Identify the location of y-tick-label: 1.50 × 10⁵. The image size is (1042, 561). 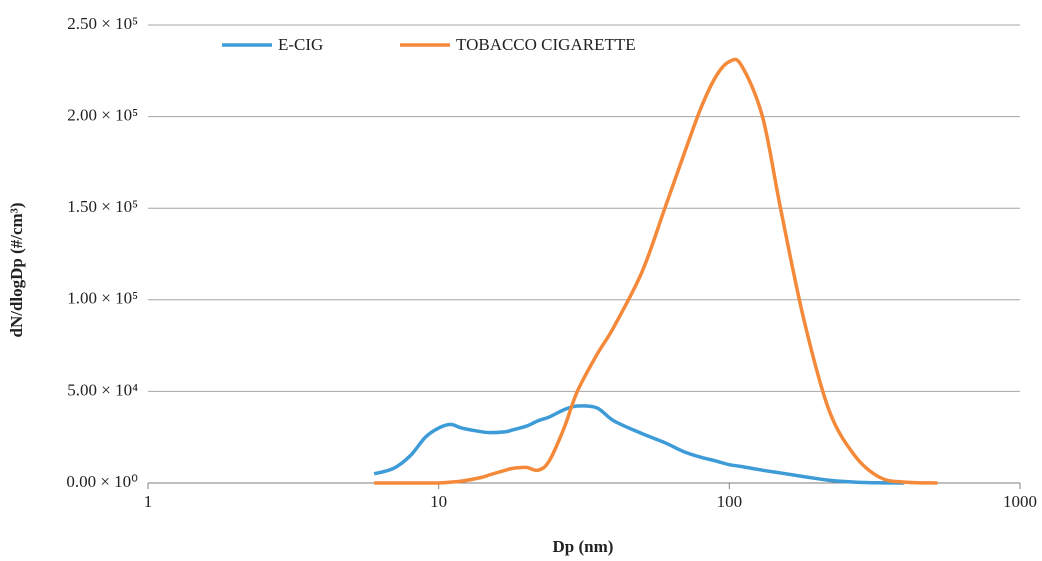
(102, 206).